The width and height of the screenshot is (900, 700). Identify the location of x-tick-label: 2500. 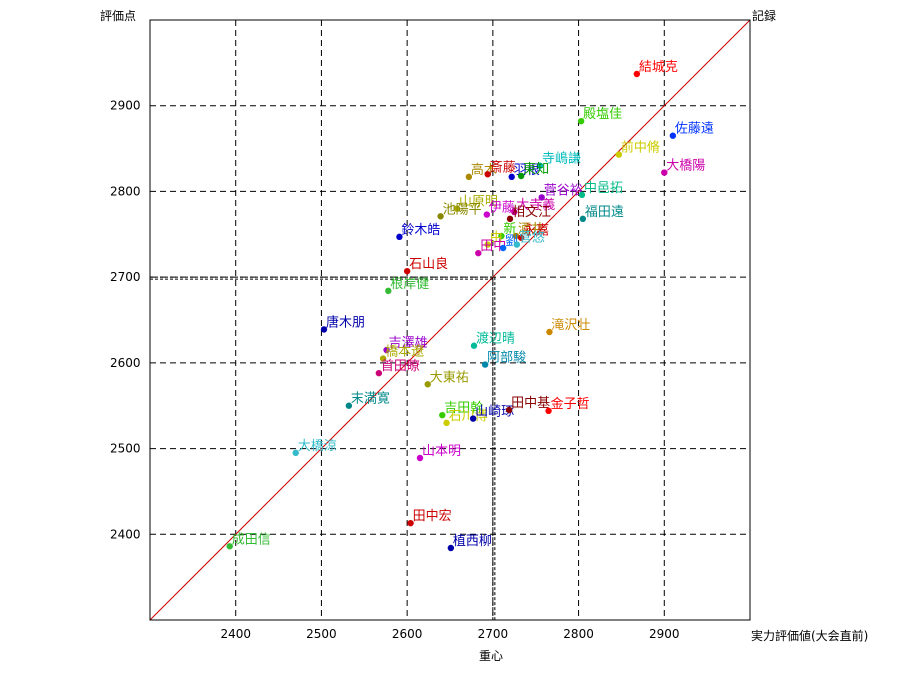
(321, 634).